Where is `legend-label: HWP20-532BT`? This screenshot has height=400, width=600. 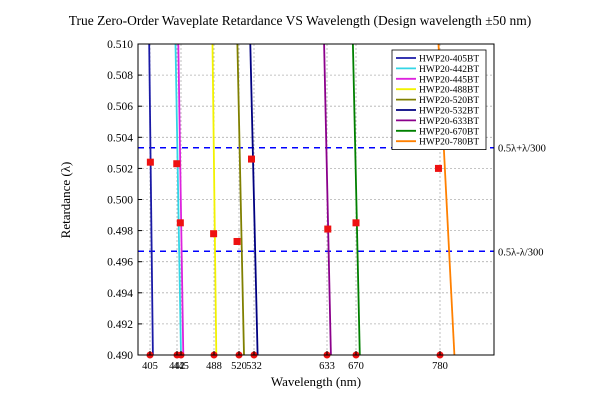
legend-label: HWP20-532BT is located at coordinates (449, 112).